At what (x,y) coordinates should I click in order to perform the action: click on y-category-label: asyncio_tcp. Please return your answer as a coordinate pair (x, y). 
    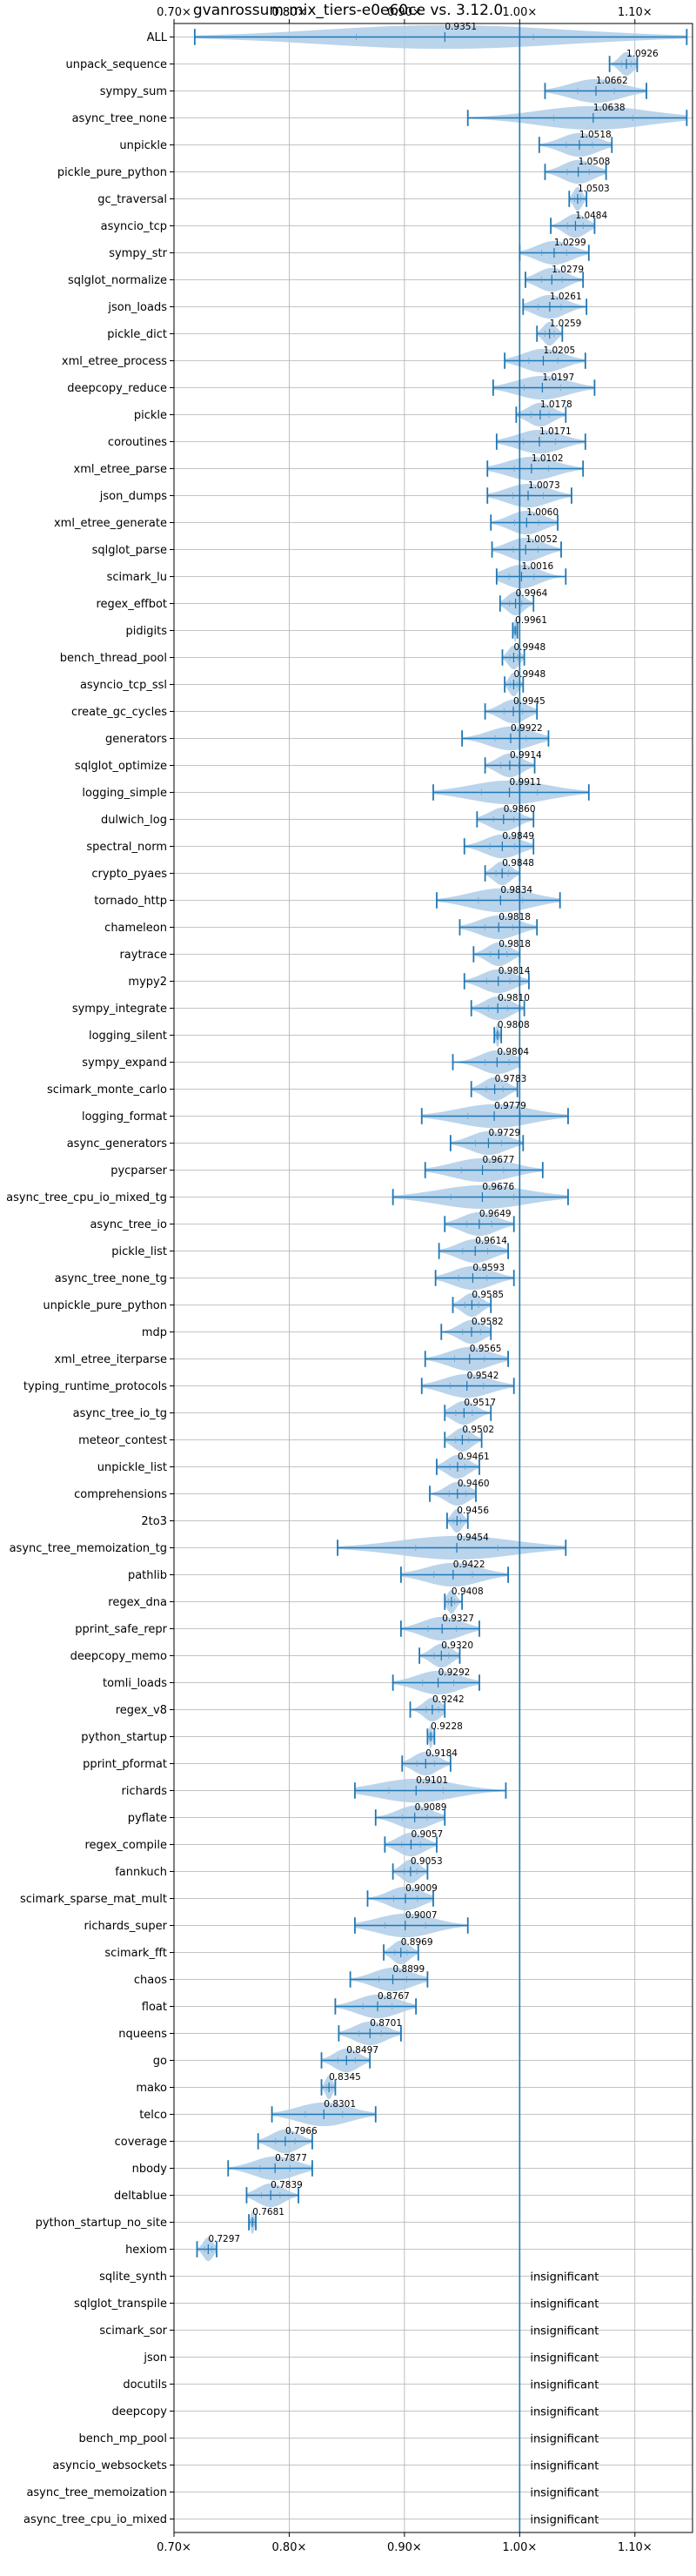
    Looking at the image, I should click on (134, 227).